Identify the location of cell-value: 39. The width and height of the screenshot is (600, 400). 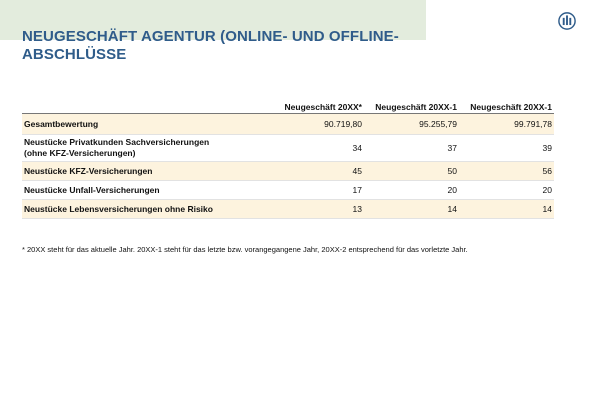
(506, 148).